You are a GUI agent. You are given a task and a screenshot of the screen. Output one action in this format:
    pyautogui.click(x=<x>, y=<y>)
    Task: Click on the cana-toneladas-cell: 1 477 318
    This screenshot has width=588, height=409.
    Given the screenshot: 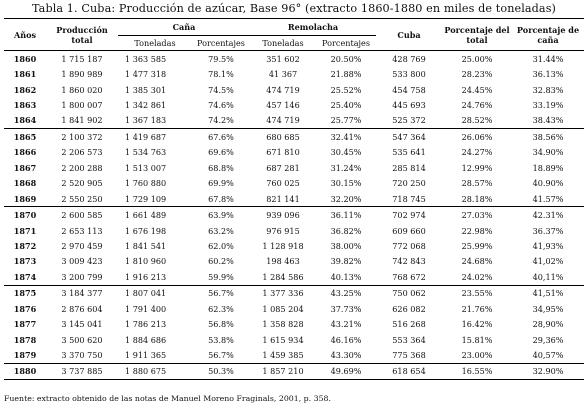 What is the action you would take?
    pyautogui.click(x=146, y=74)
    